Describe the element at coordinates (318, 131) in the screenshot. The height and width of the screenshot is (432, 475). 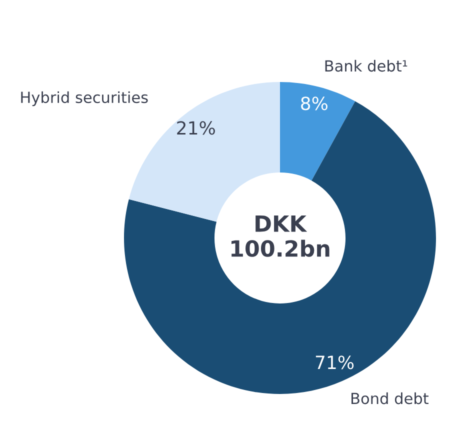
I see `donut-slice` at that location.